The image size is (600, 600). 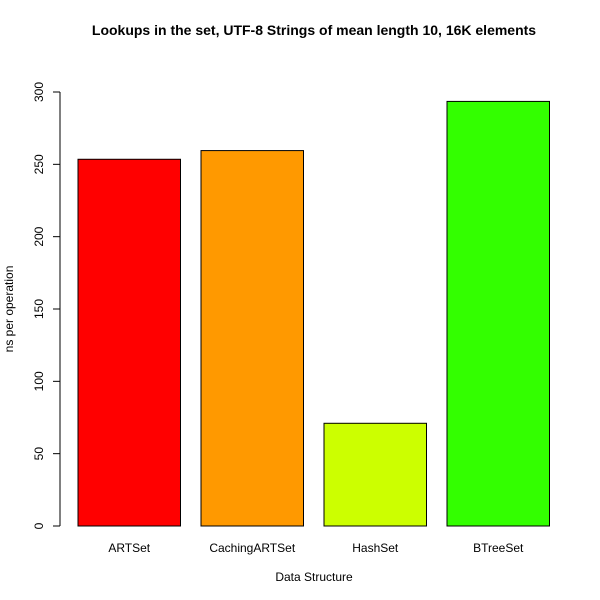 What do you see at coordinates (39, 381) in the screenshot?
I see `y-tick-label-100: 100` at bounding box center [39, 381].